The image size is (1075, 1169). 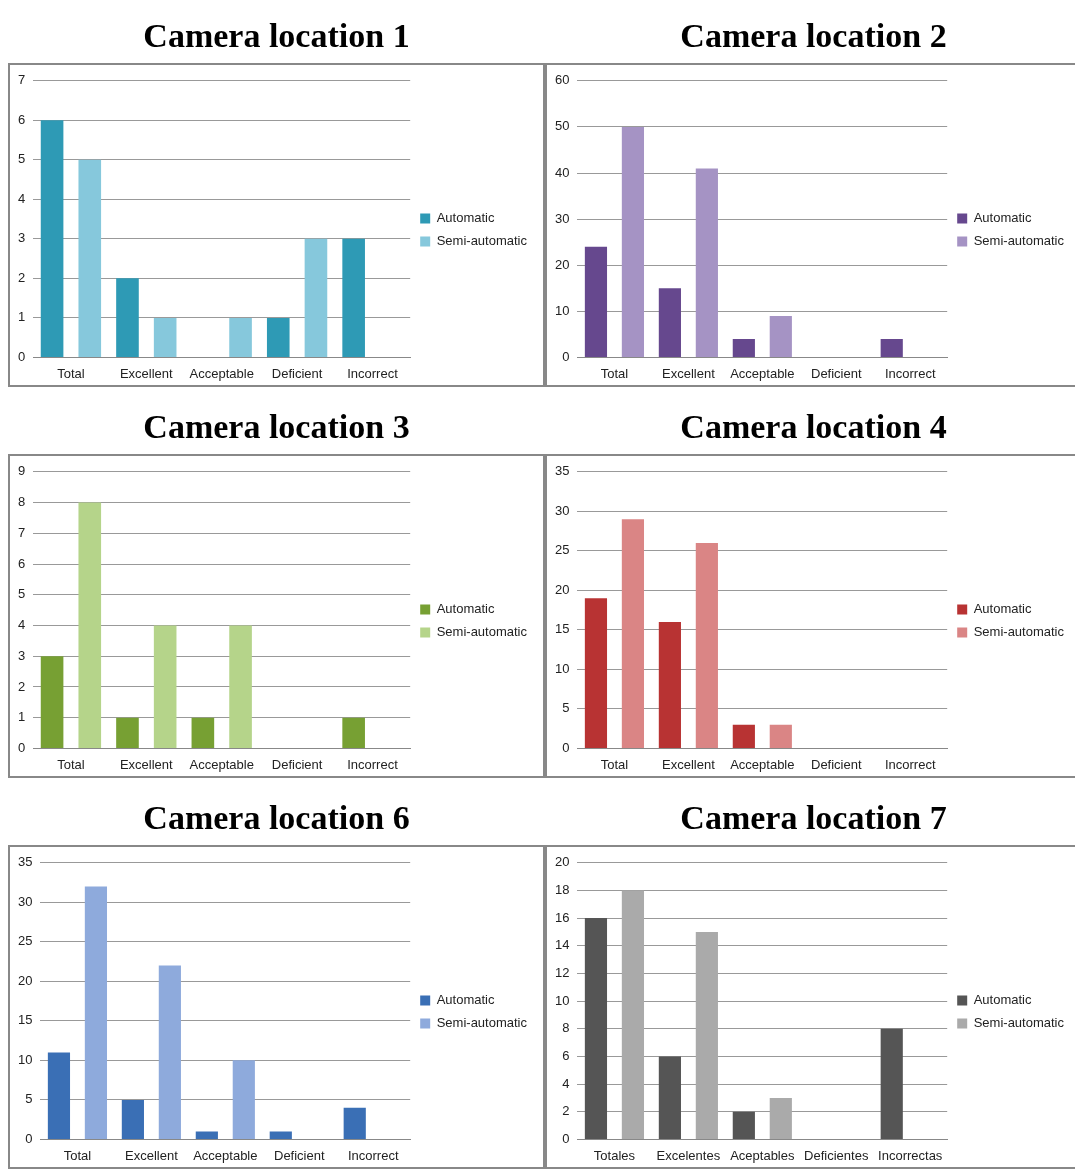 What do you see at coordinates (562, 945) in the screenshot?
I see `y-tick-label: 14` at bounding box center [562, 945].